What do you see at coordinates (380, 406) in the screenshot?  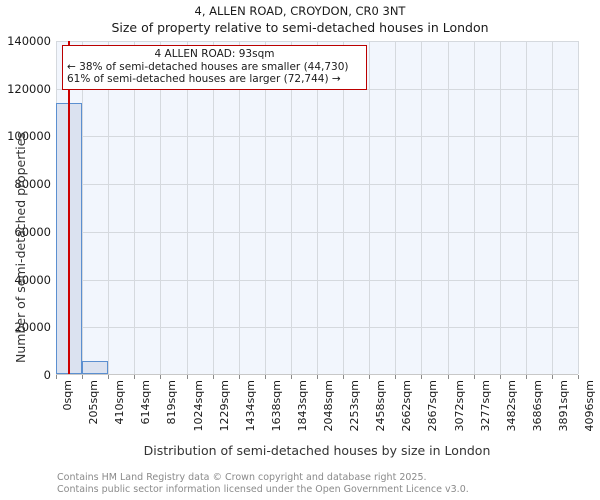 I see `x-axis-tick-label: 2458sqm` at bounding box center [380, 406].